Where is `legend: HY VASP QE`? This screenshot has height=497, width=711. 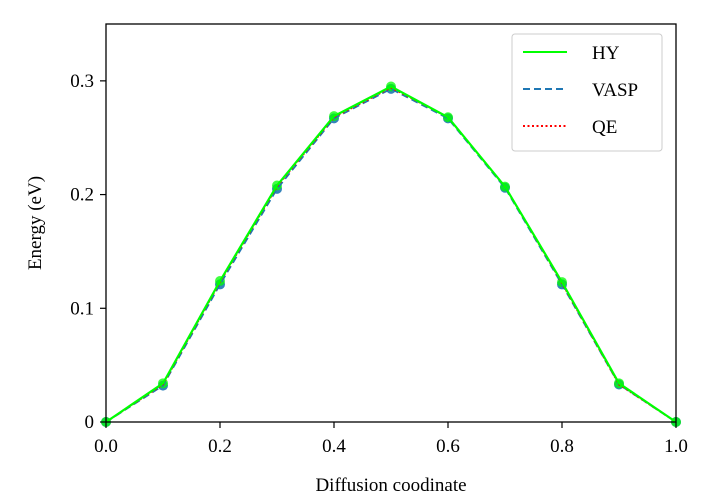
legend: HY VASP QE is located at coordinates (587, 92).